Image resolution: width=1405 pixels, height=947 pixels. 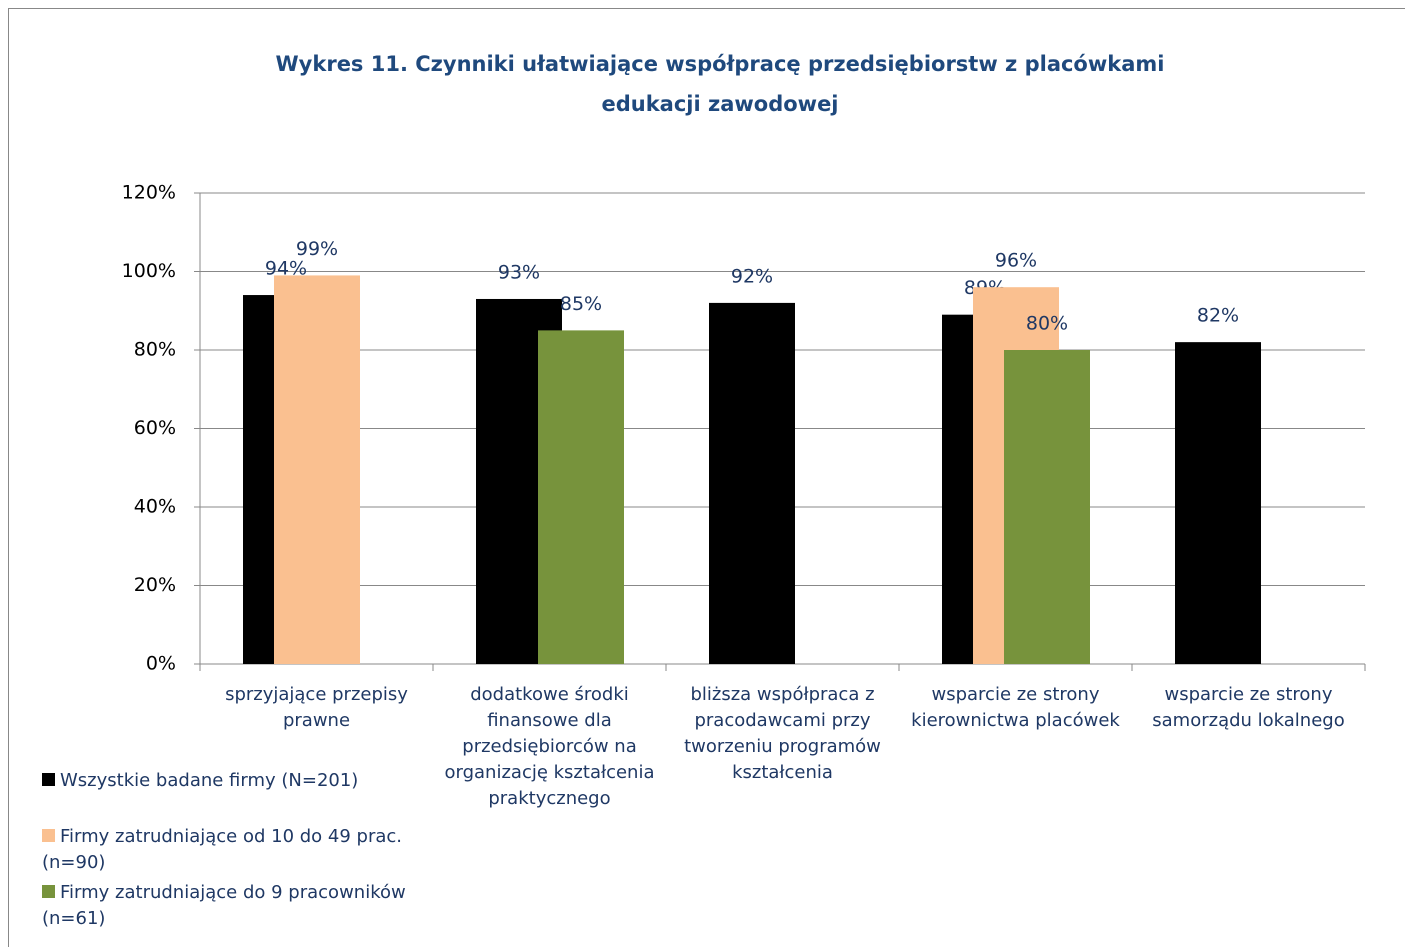 I want to click on data-label: 82%, so click(x=1218, y=316).